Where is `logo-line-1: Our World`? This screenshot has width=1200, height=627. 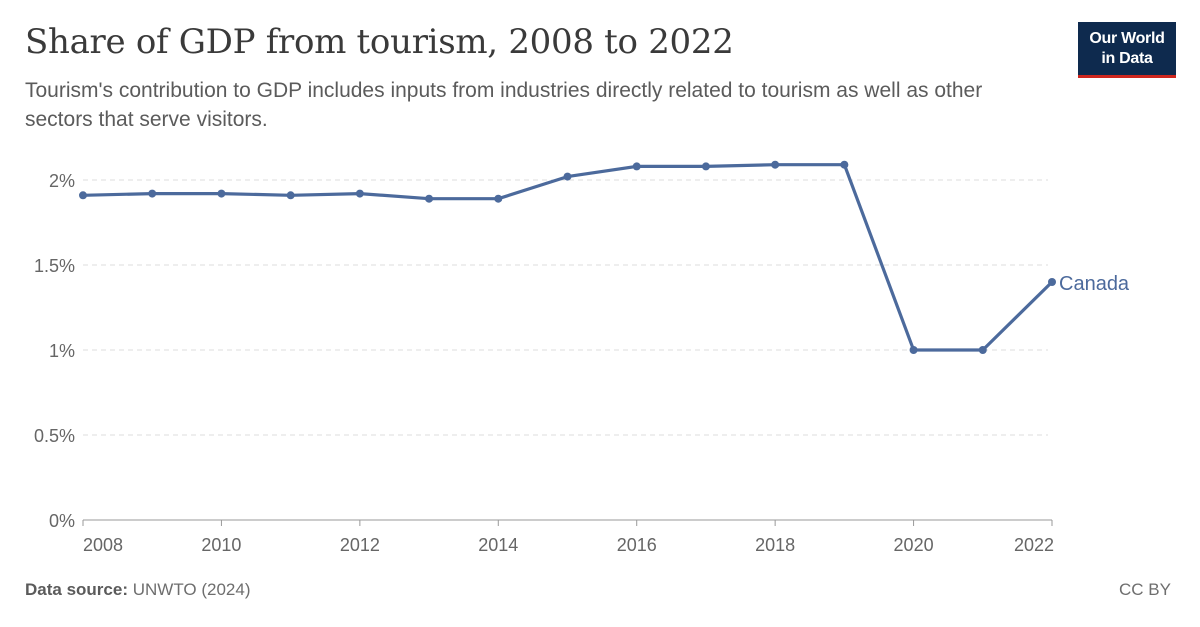 logo-line-1: Our World is located at coordinates (1127, 38).